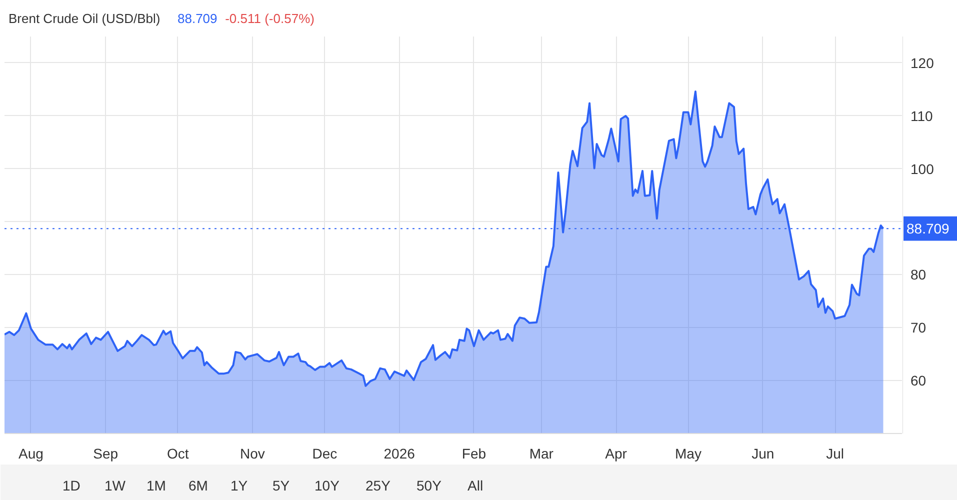 The width and height of the screenshot is (957, 500). I want to click on x-tick-label: Feb, so click(474, 454).